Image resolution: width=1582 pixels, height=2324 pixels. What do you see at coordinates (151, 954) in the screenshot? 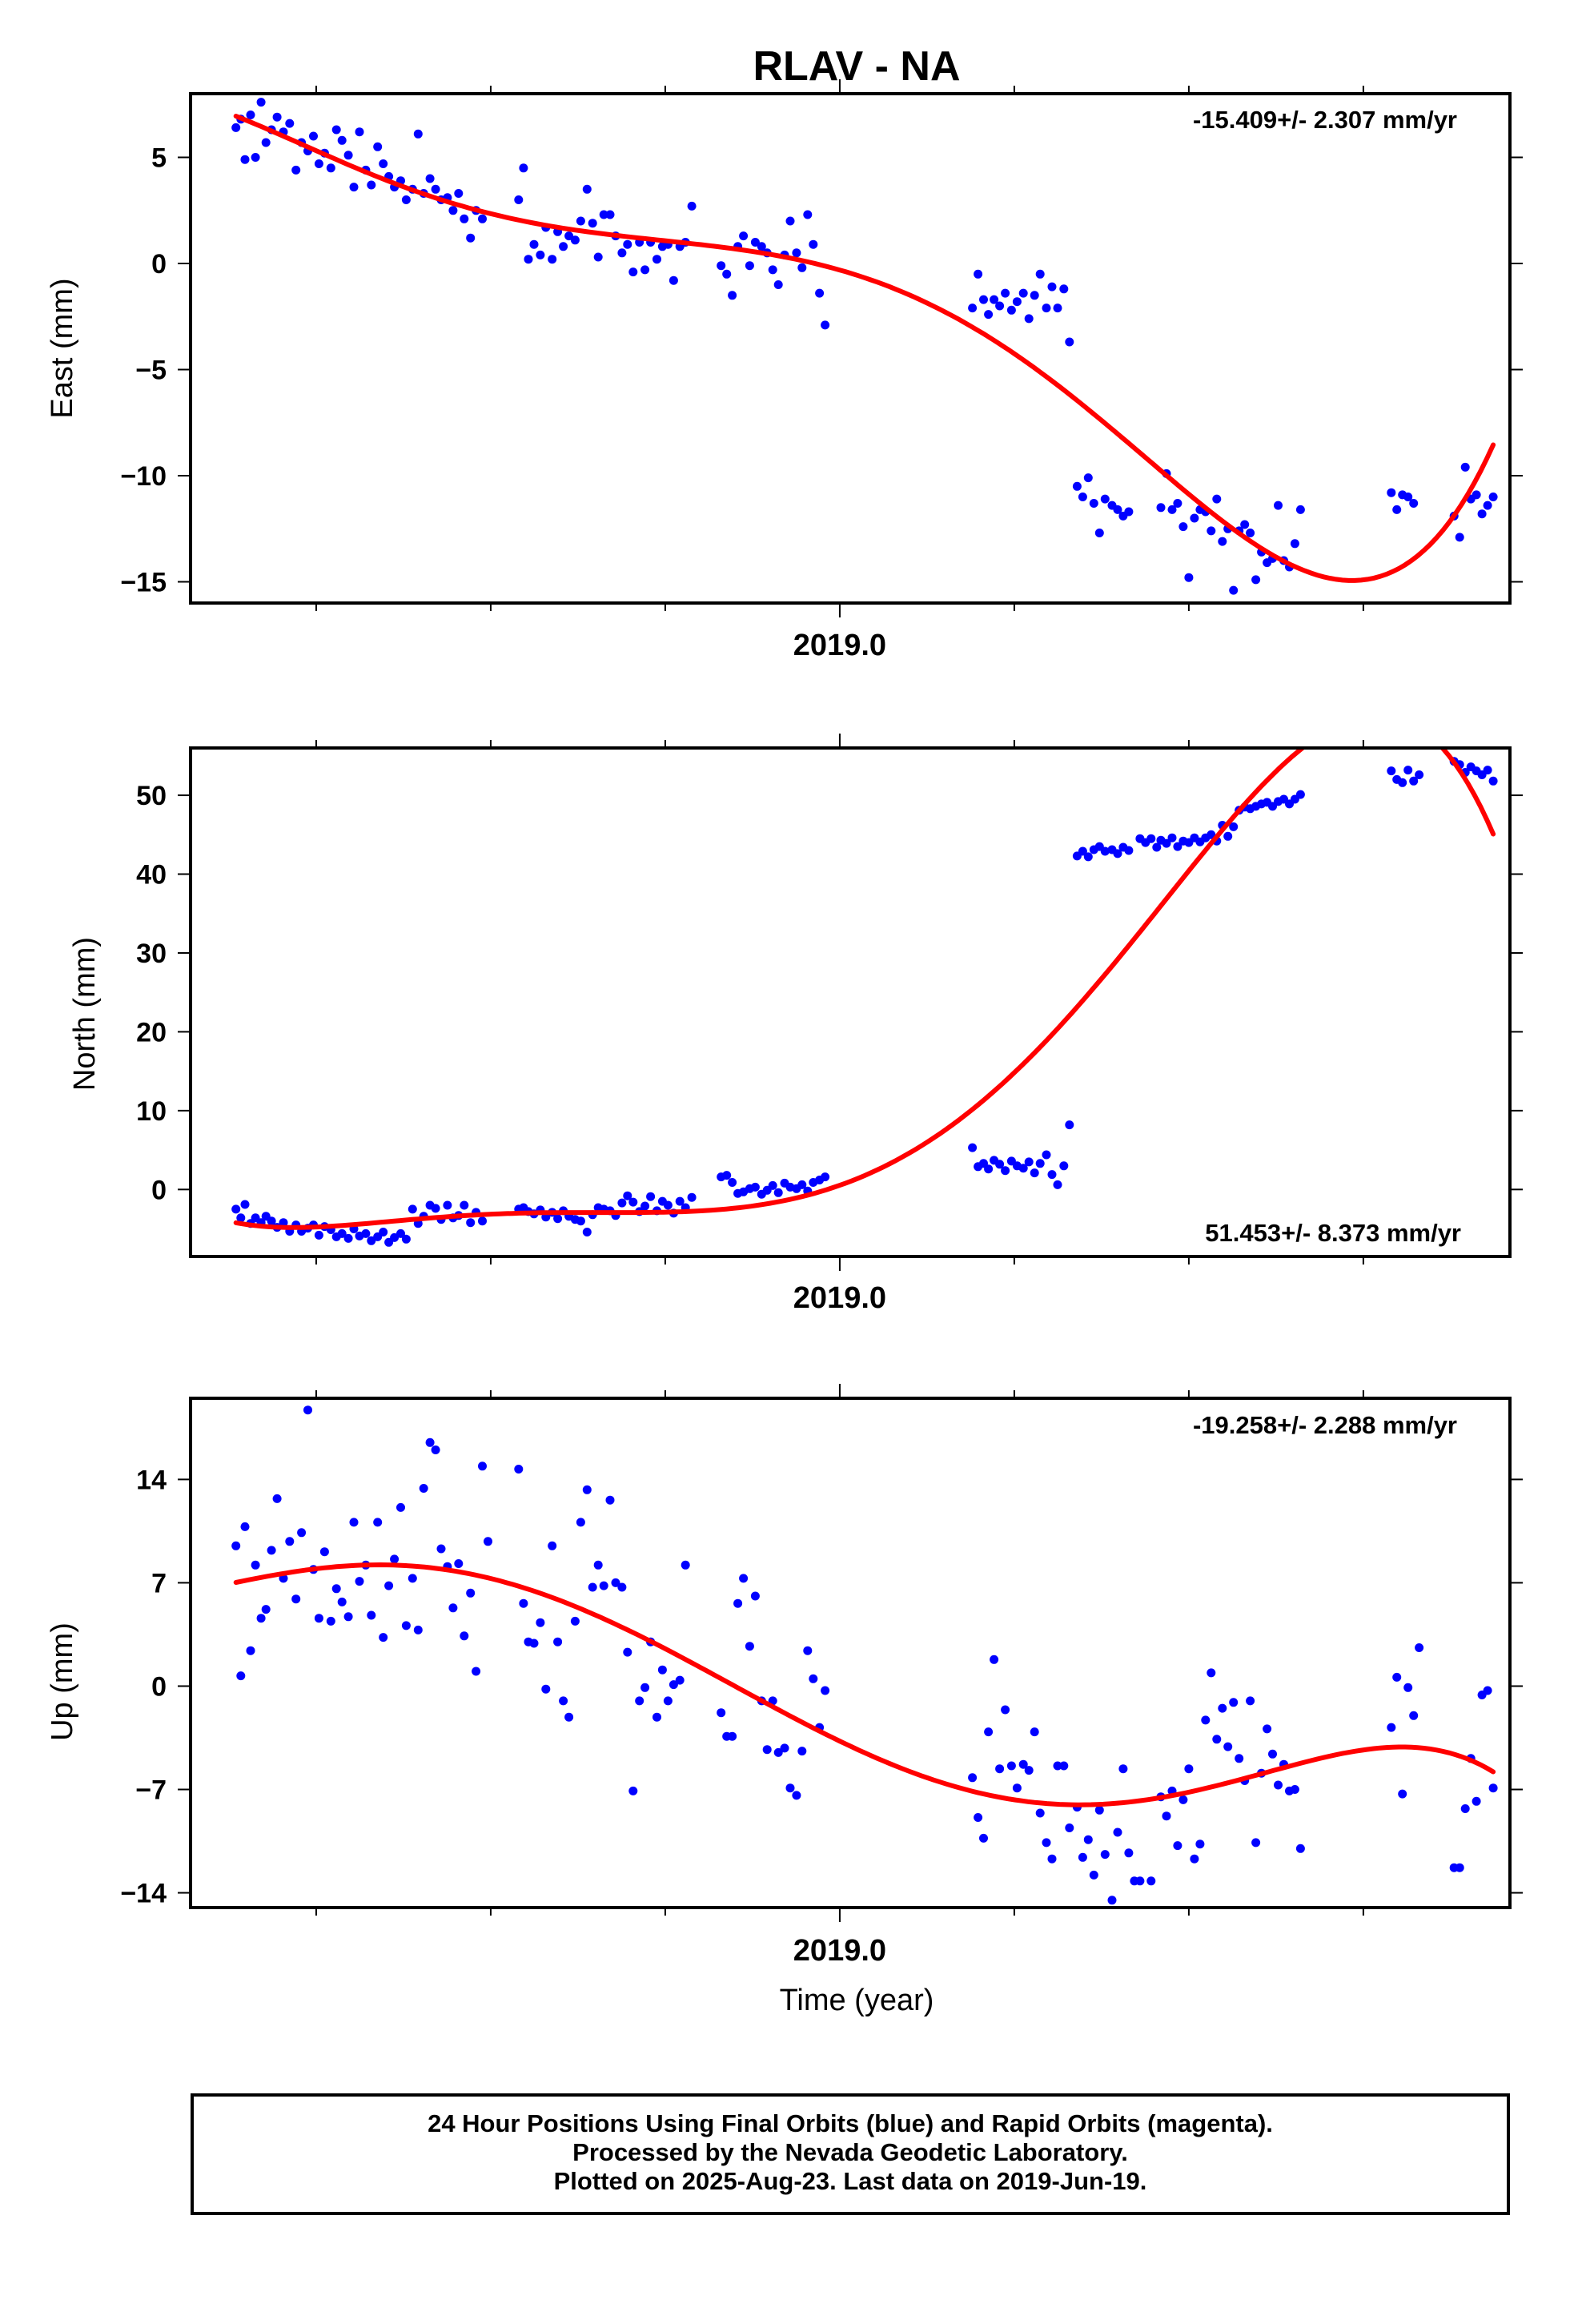
I see `y-tick-label: 30` at bounding box center [151, 954].